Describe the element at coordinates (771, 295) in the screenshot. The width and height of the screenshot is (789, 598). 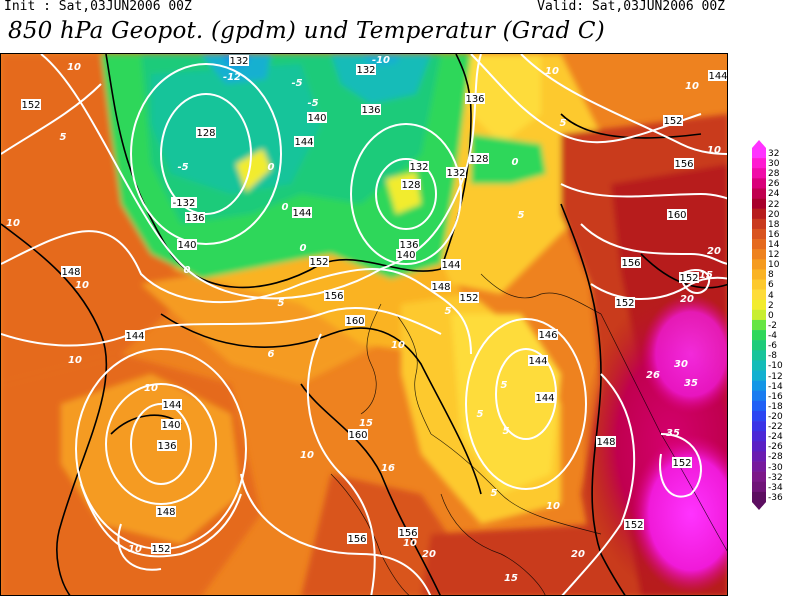
I see `colorbar-label: 4` at that location.